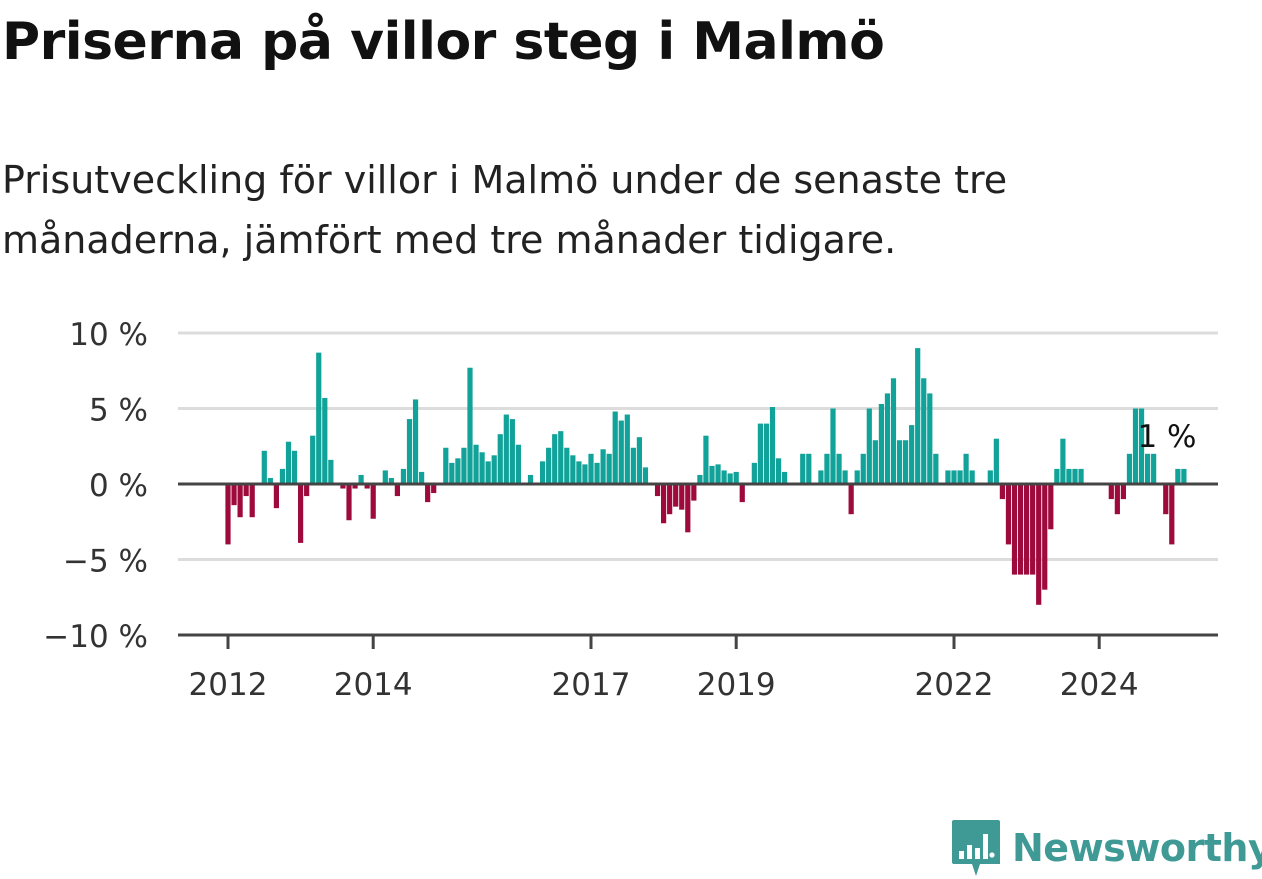  What do you see at coordinates (1137, 848) in the screenshot?
I see `brand-name: Newsworthy` at bounding box center [1137, 848].